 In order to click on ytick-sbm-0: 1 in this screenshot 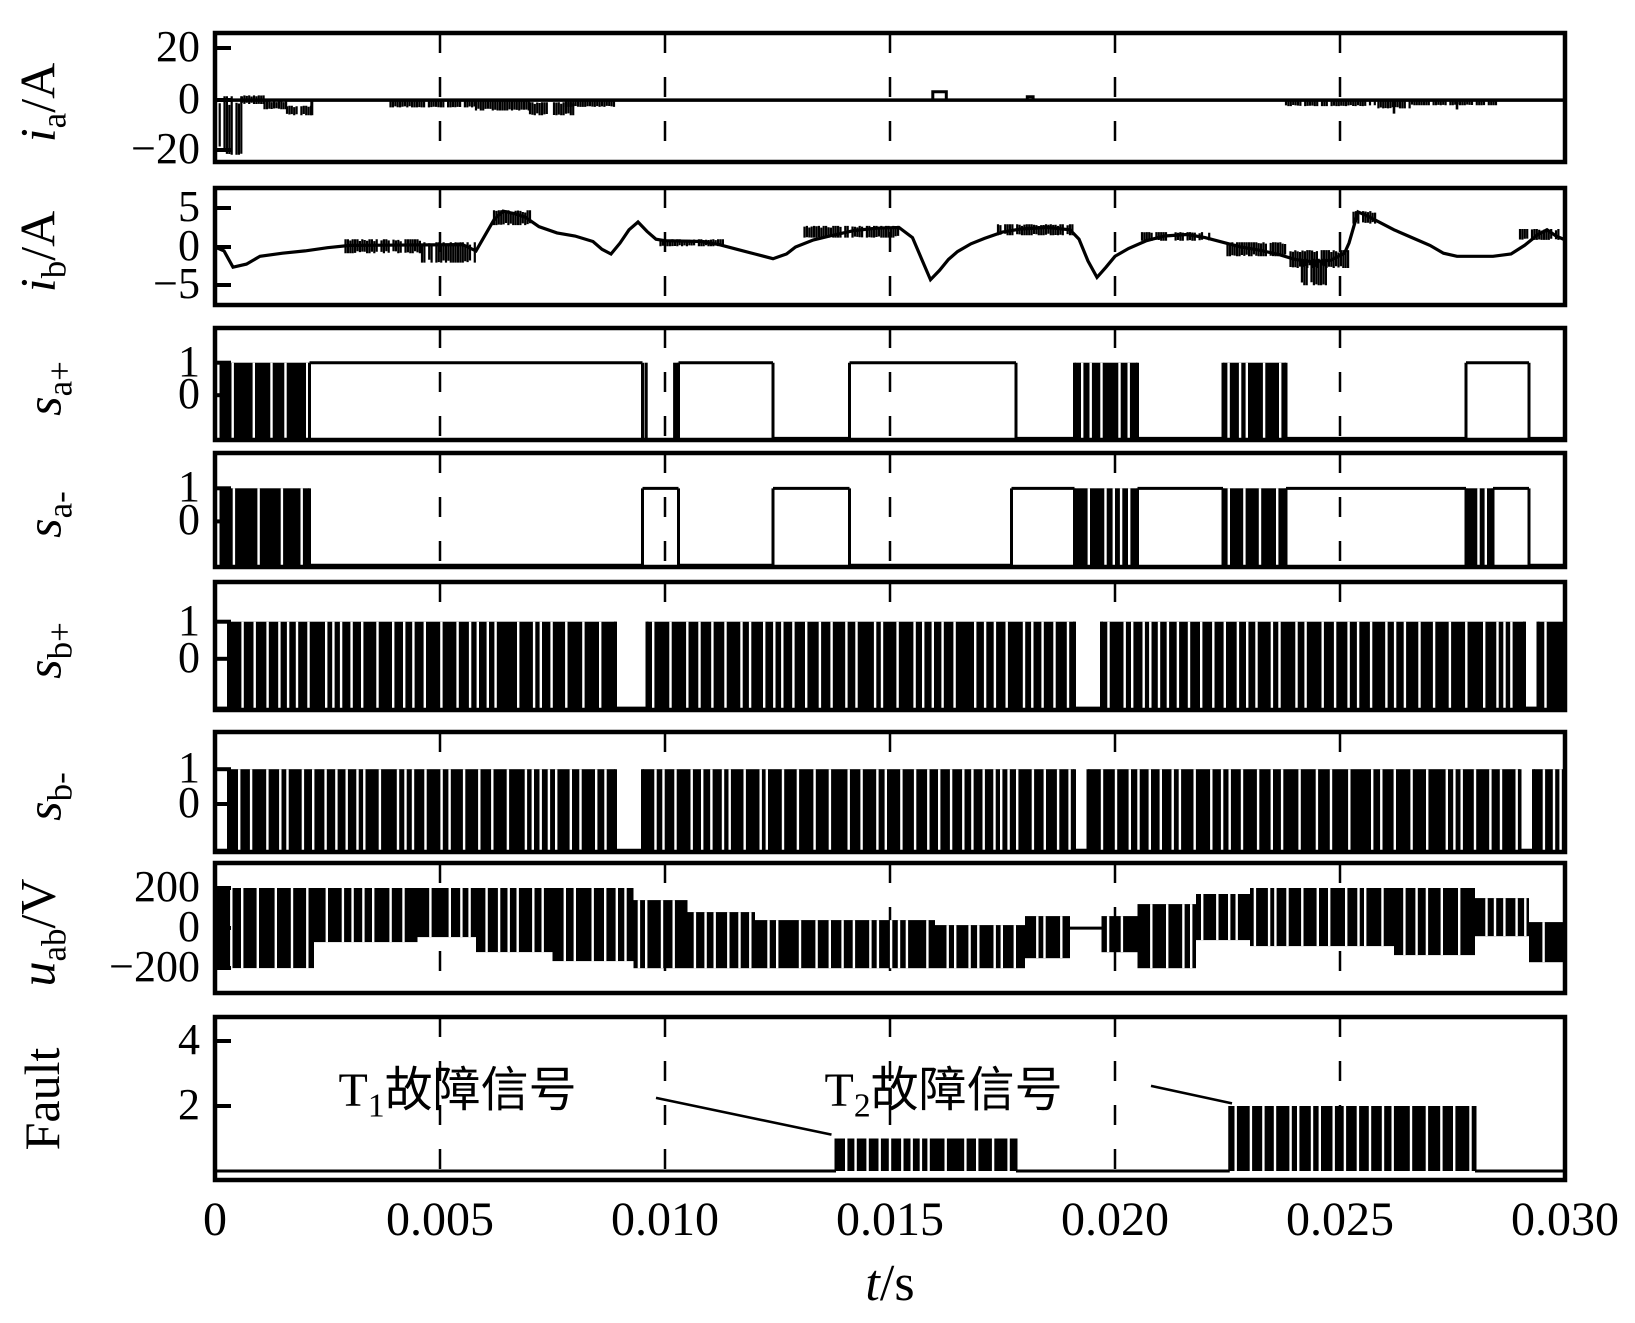, I will do `click(189, 768)`.